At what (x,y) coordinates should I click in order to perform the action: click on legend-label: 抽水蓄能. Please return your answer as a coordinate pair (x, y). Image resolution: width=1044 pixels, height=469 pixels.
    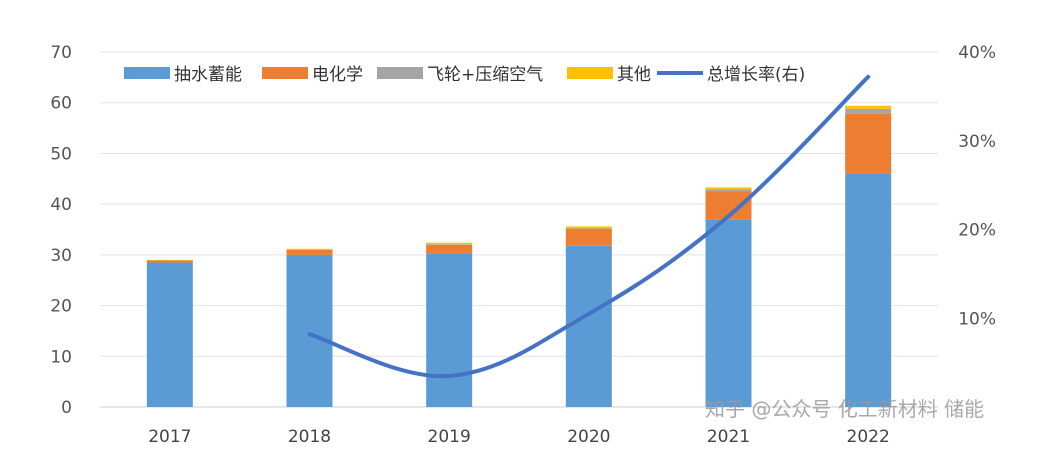
    Looking at the image, I should click on (208, 75).